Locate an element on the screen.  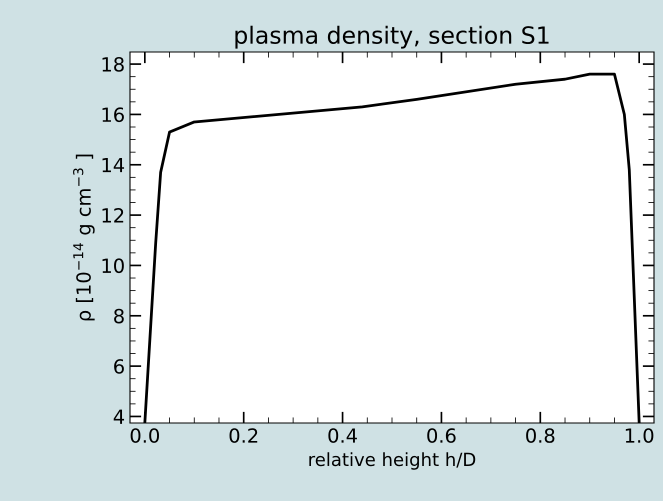
y-tick-label: 8 is located at coordinates (119, 316).